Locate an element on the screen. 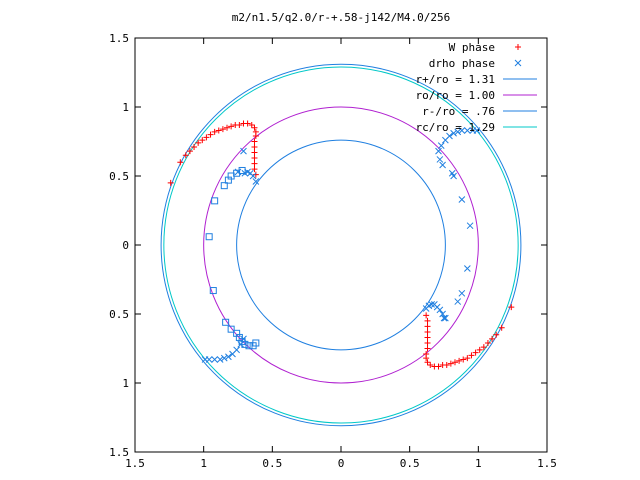 The width and height of the screenshot is (640, 480). legend-label: rc/ro = 1.29 is located at coordinates (455, 127).